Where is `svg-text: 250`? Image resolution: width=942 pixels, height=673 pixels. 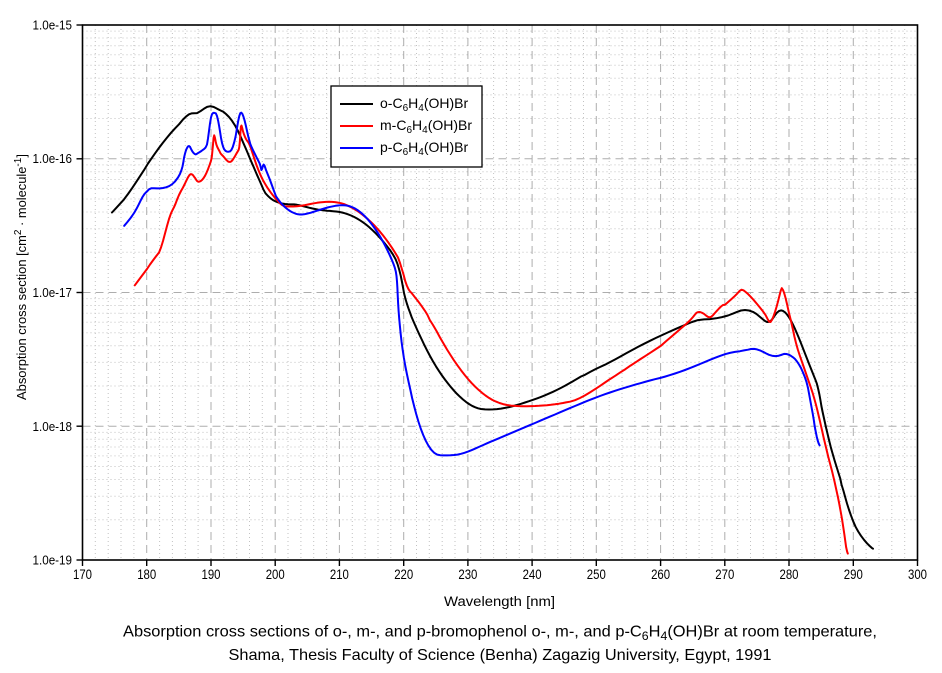
svg-text: 250 is located at coordinates (596, 574).